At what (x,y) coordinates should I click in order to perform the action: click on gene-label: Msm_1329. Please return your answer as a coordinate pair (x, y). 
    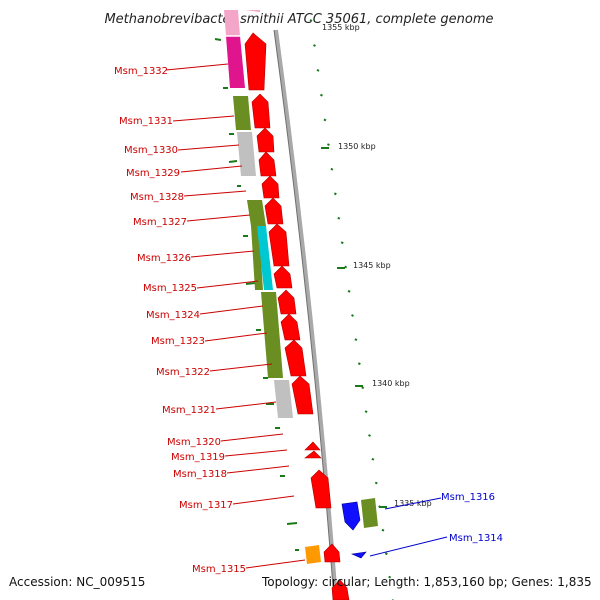
    Looking at the image, I should click on (153, 173).